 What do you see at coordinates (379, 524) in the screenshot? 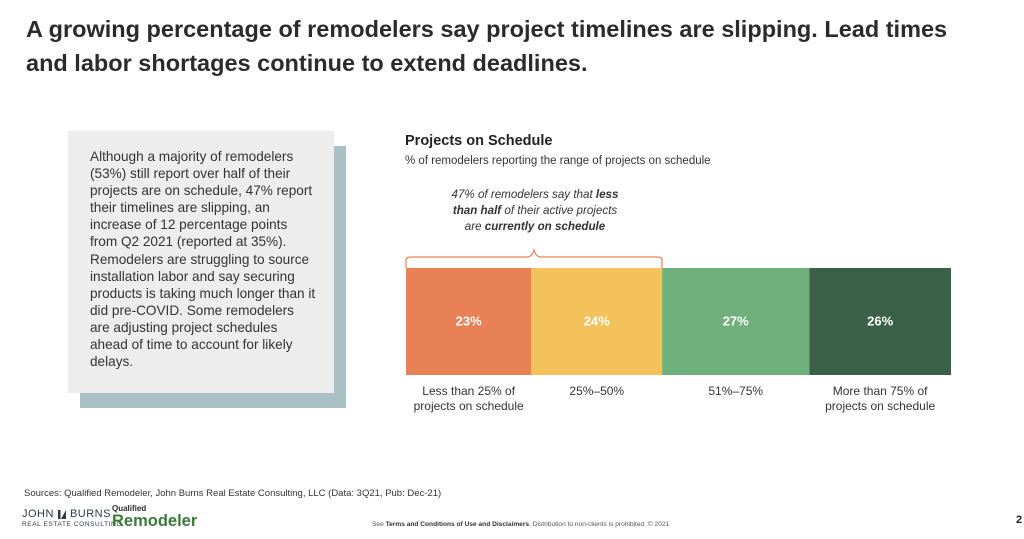
I see `footer-note-pre: See` at bounding box center [379, 524].